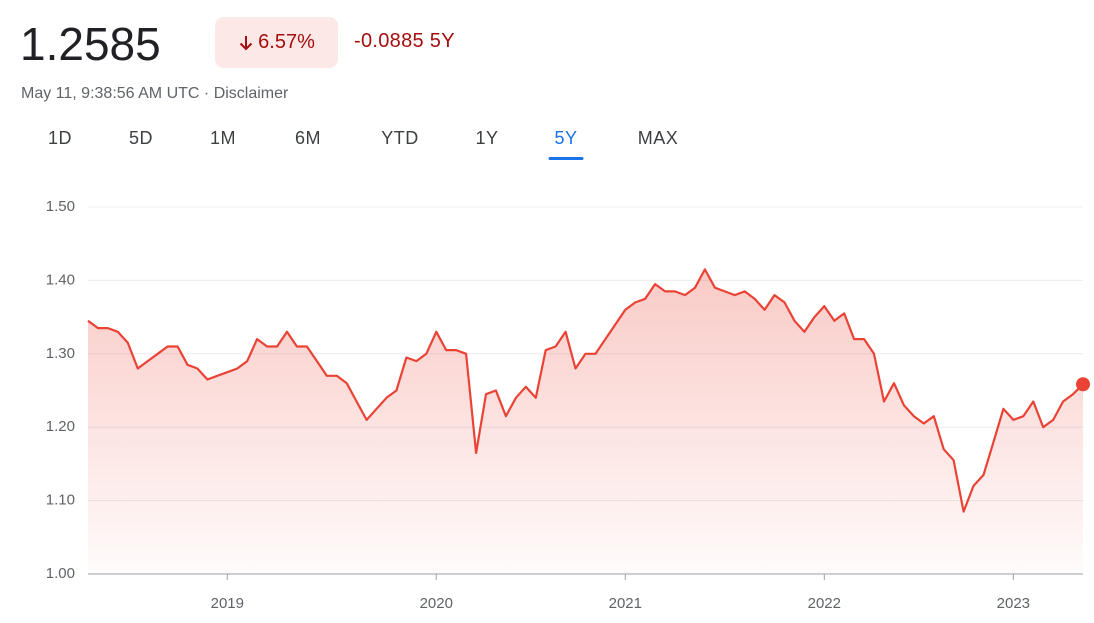 The image size is (1094, 623). What do you see at coordinates (110, 93) in the screenshot?
I see `timestamp: May 11, 9:38:56 AM UTC` at bounding box center [110, 93].